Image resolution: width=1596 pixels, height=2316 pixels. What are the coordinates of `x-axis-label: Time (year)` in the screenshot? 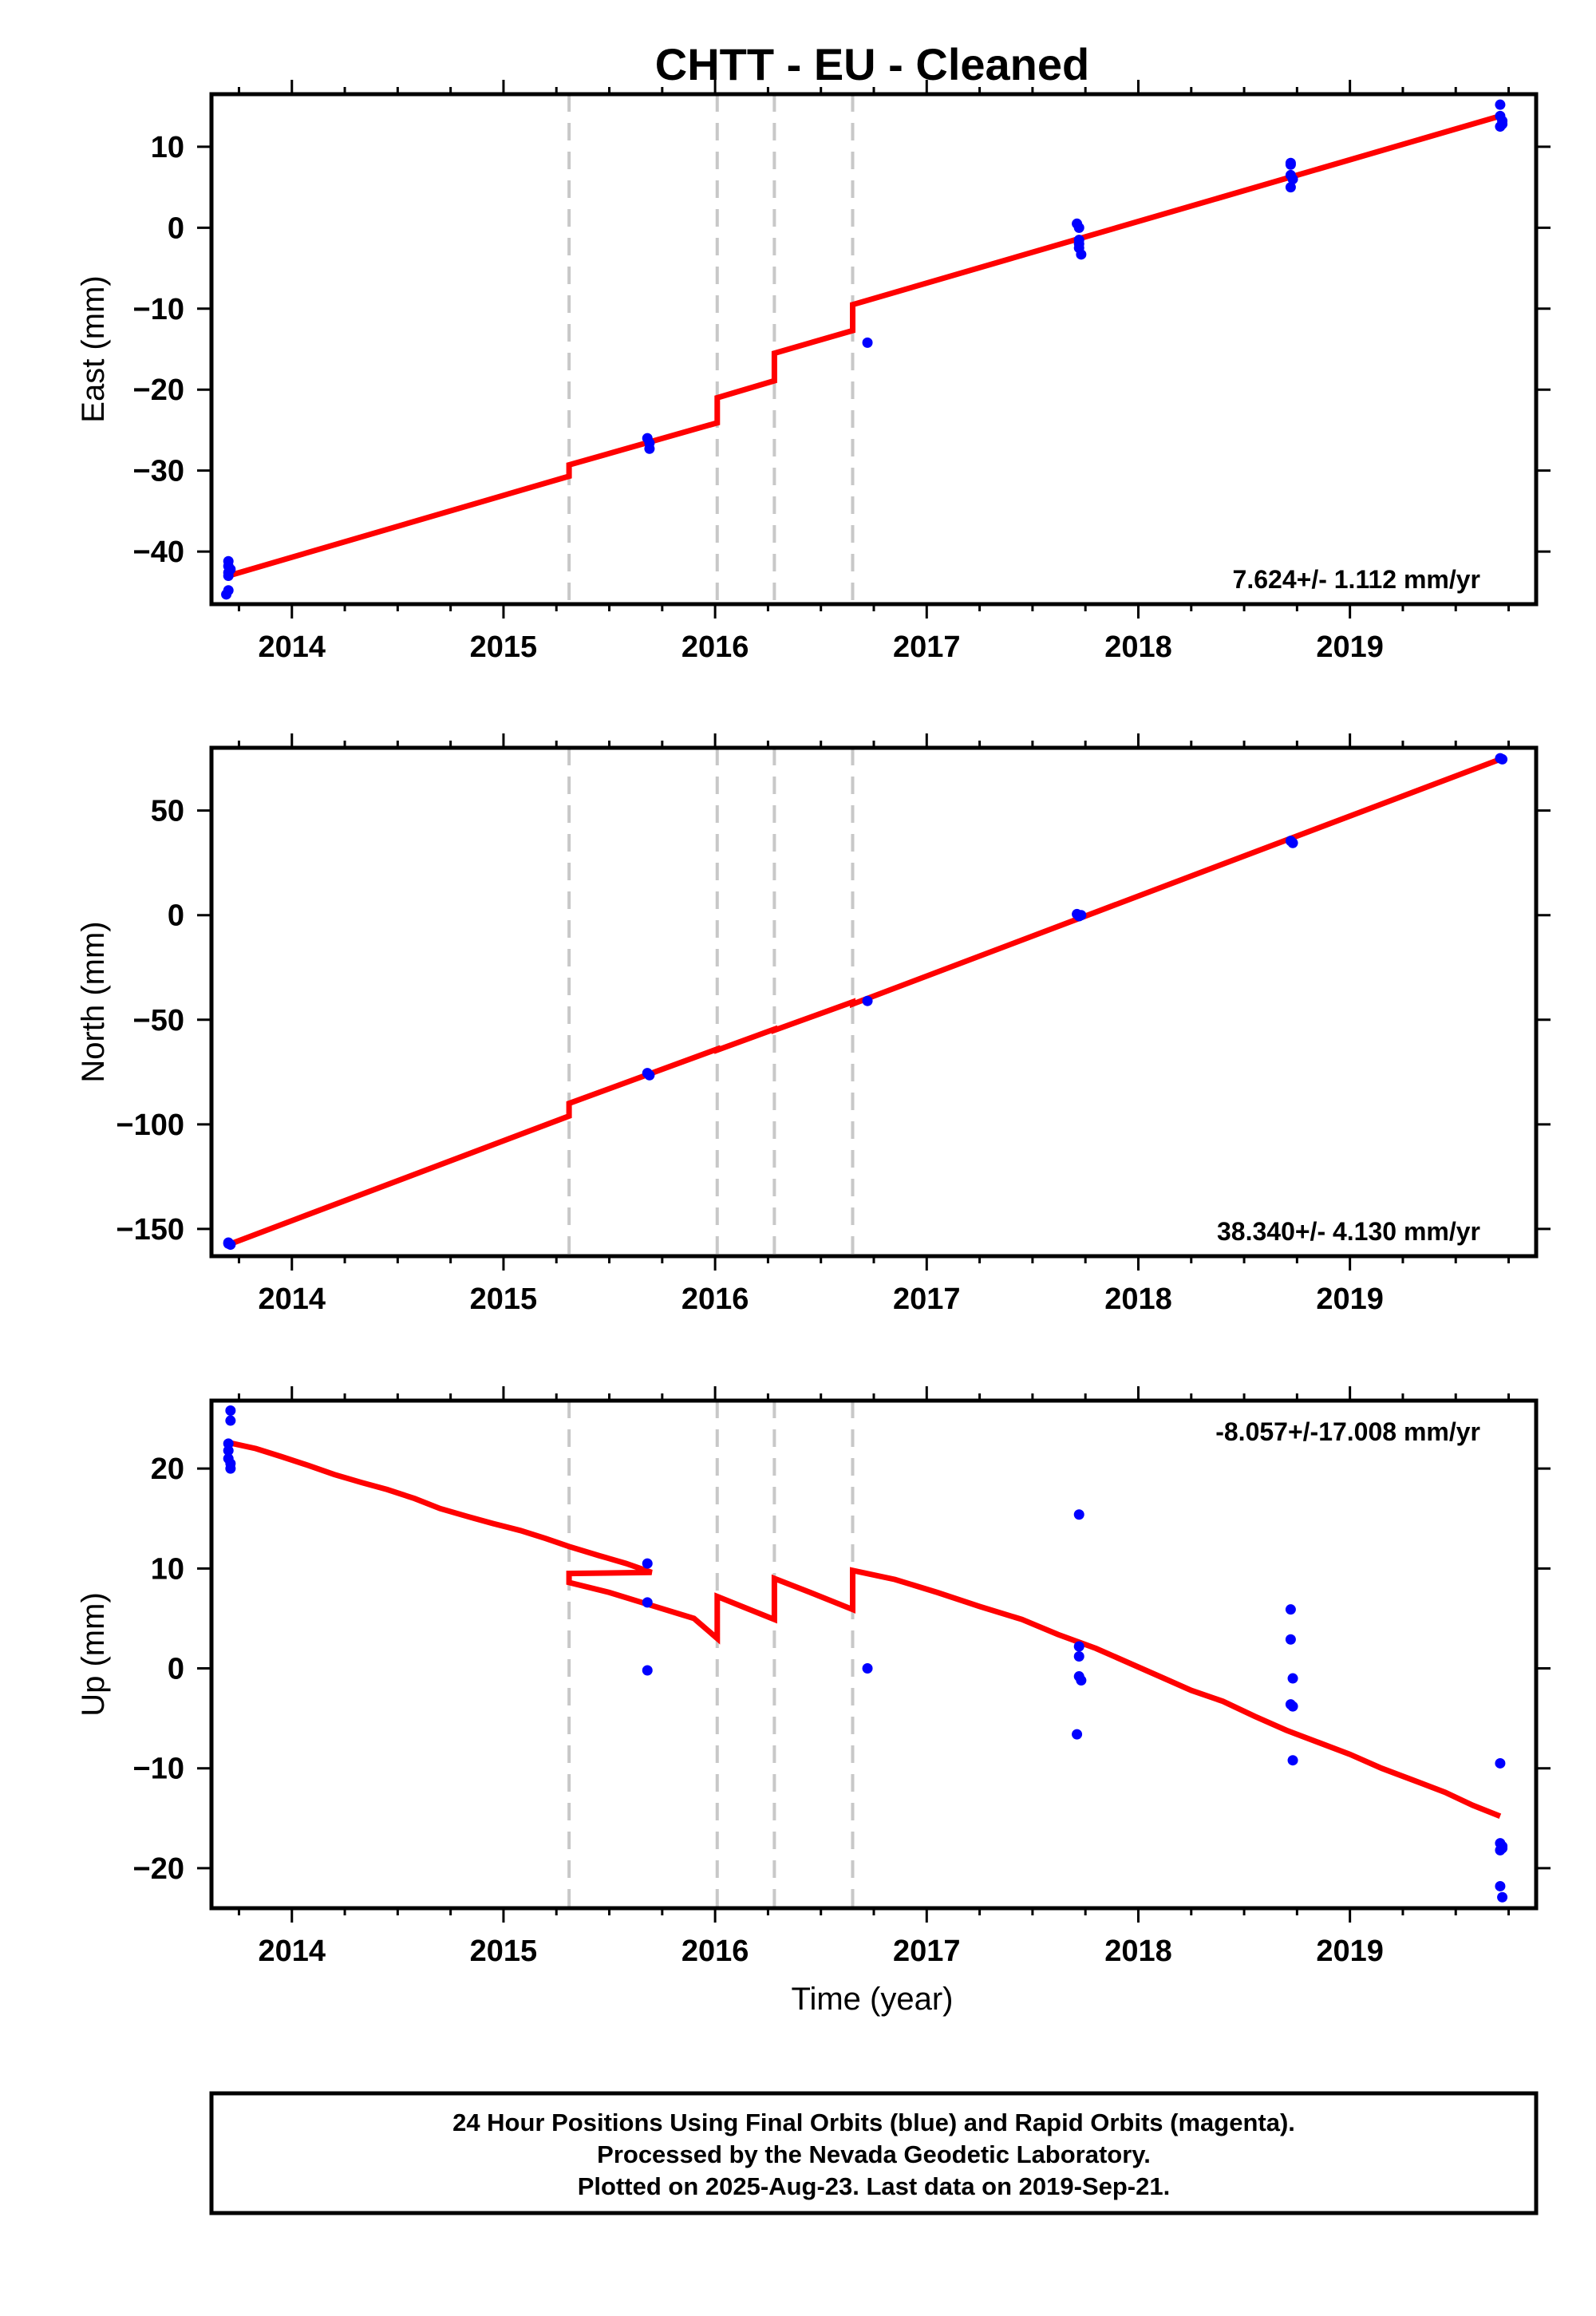 It's located at (873, 1999).